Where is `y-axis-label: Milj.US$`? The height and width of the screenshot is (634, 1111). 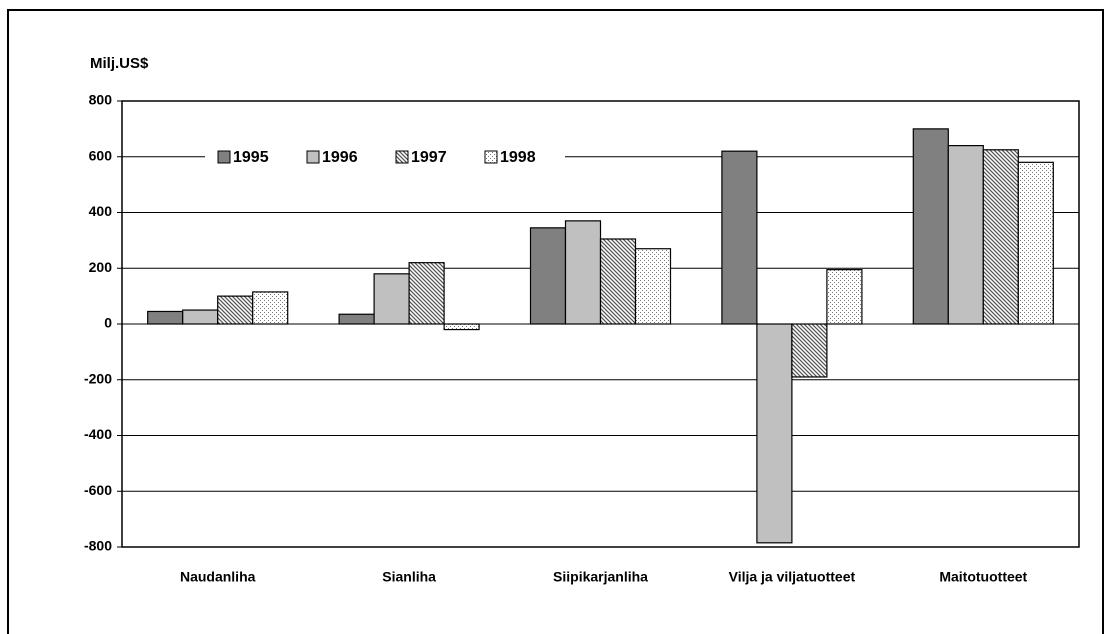 y-axis-label: Milj.US$ is located at coordinates (119, 63).